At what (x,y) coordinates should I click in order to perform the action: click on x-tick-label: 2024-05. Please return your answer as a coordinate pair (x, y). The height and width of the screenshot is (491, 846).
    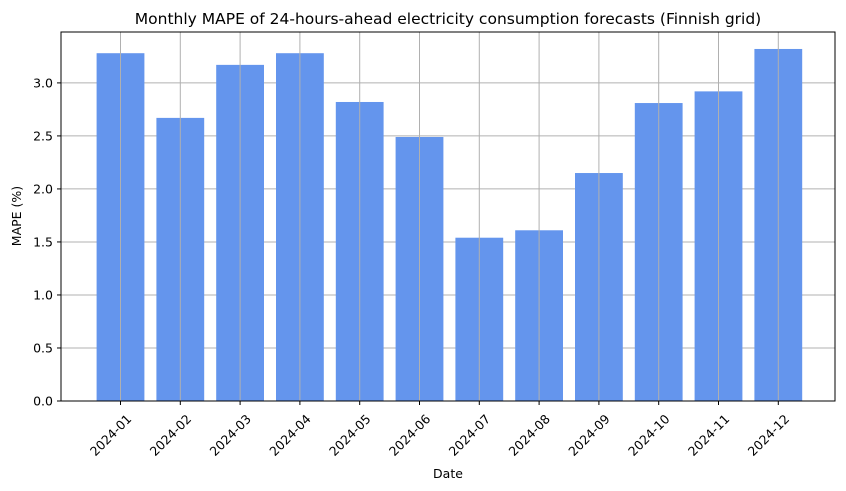
    Looking at the image, I should click on (350, 435).